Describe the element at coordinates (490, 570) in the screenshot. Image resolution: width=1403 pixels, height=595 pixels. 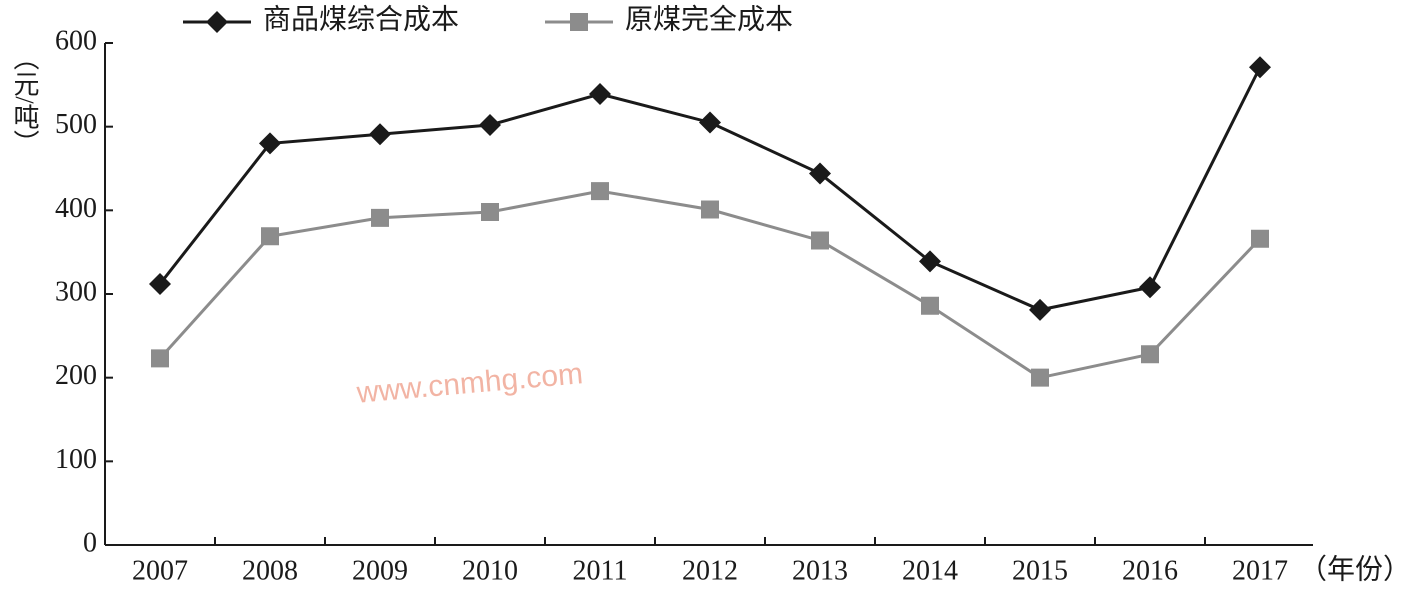
I see `x-tick-label: 2010` at that location.